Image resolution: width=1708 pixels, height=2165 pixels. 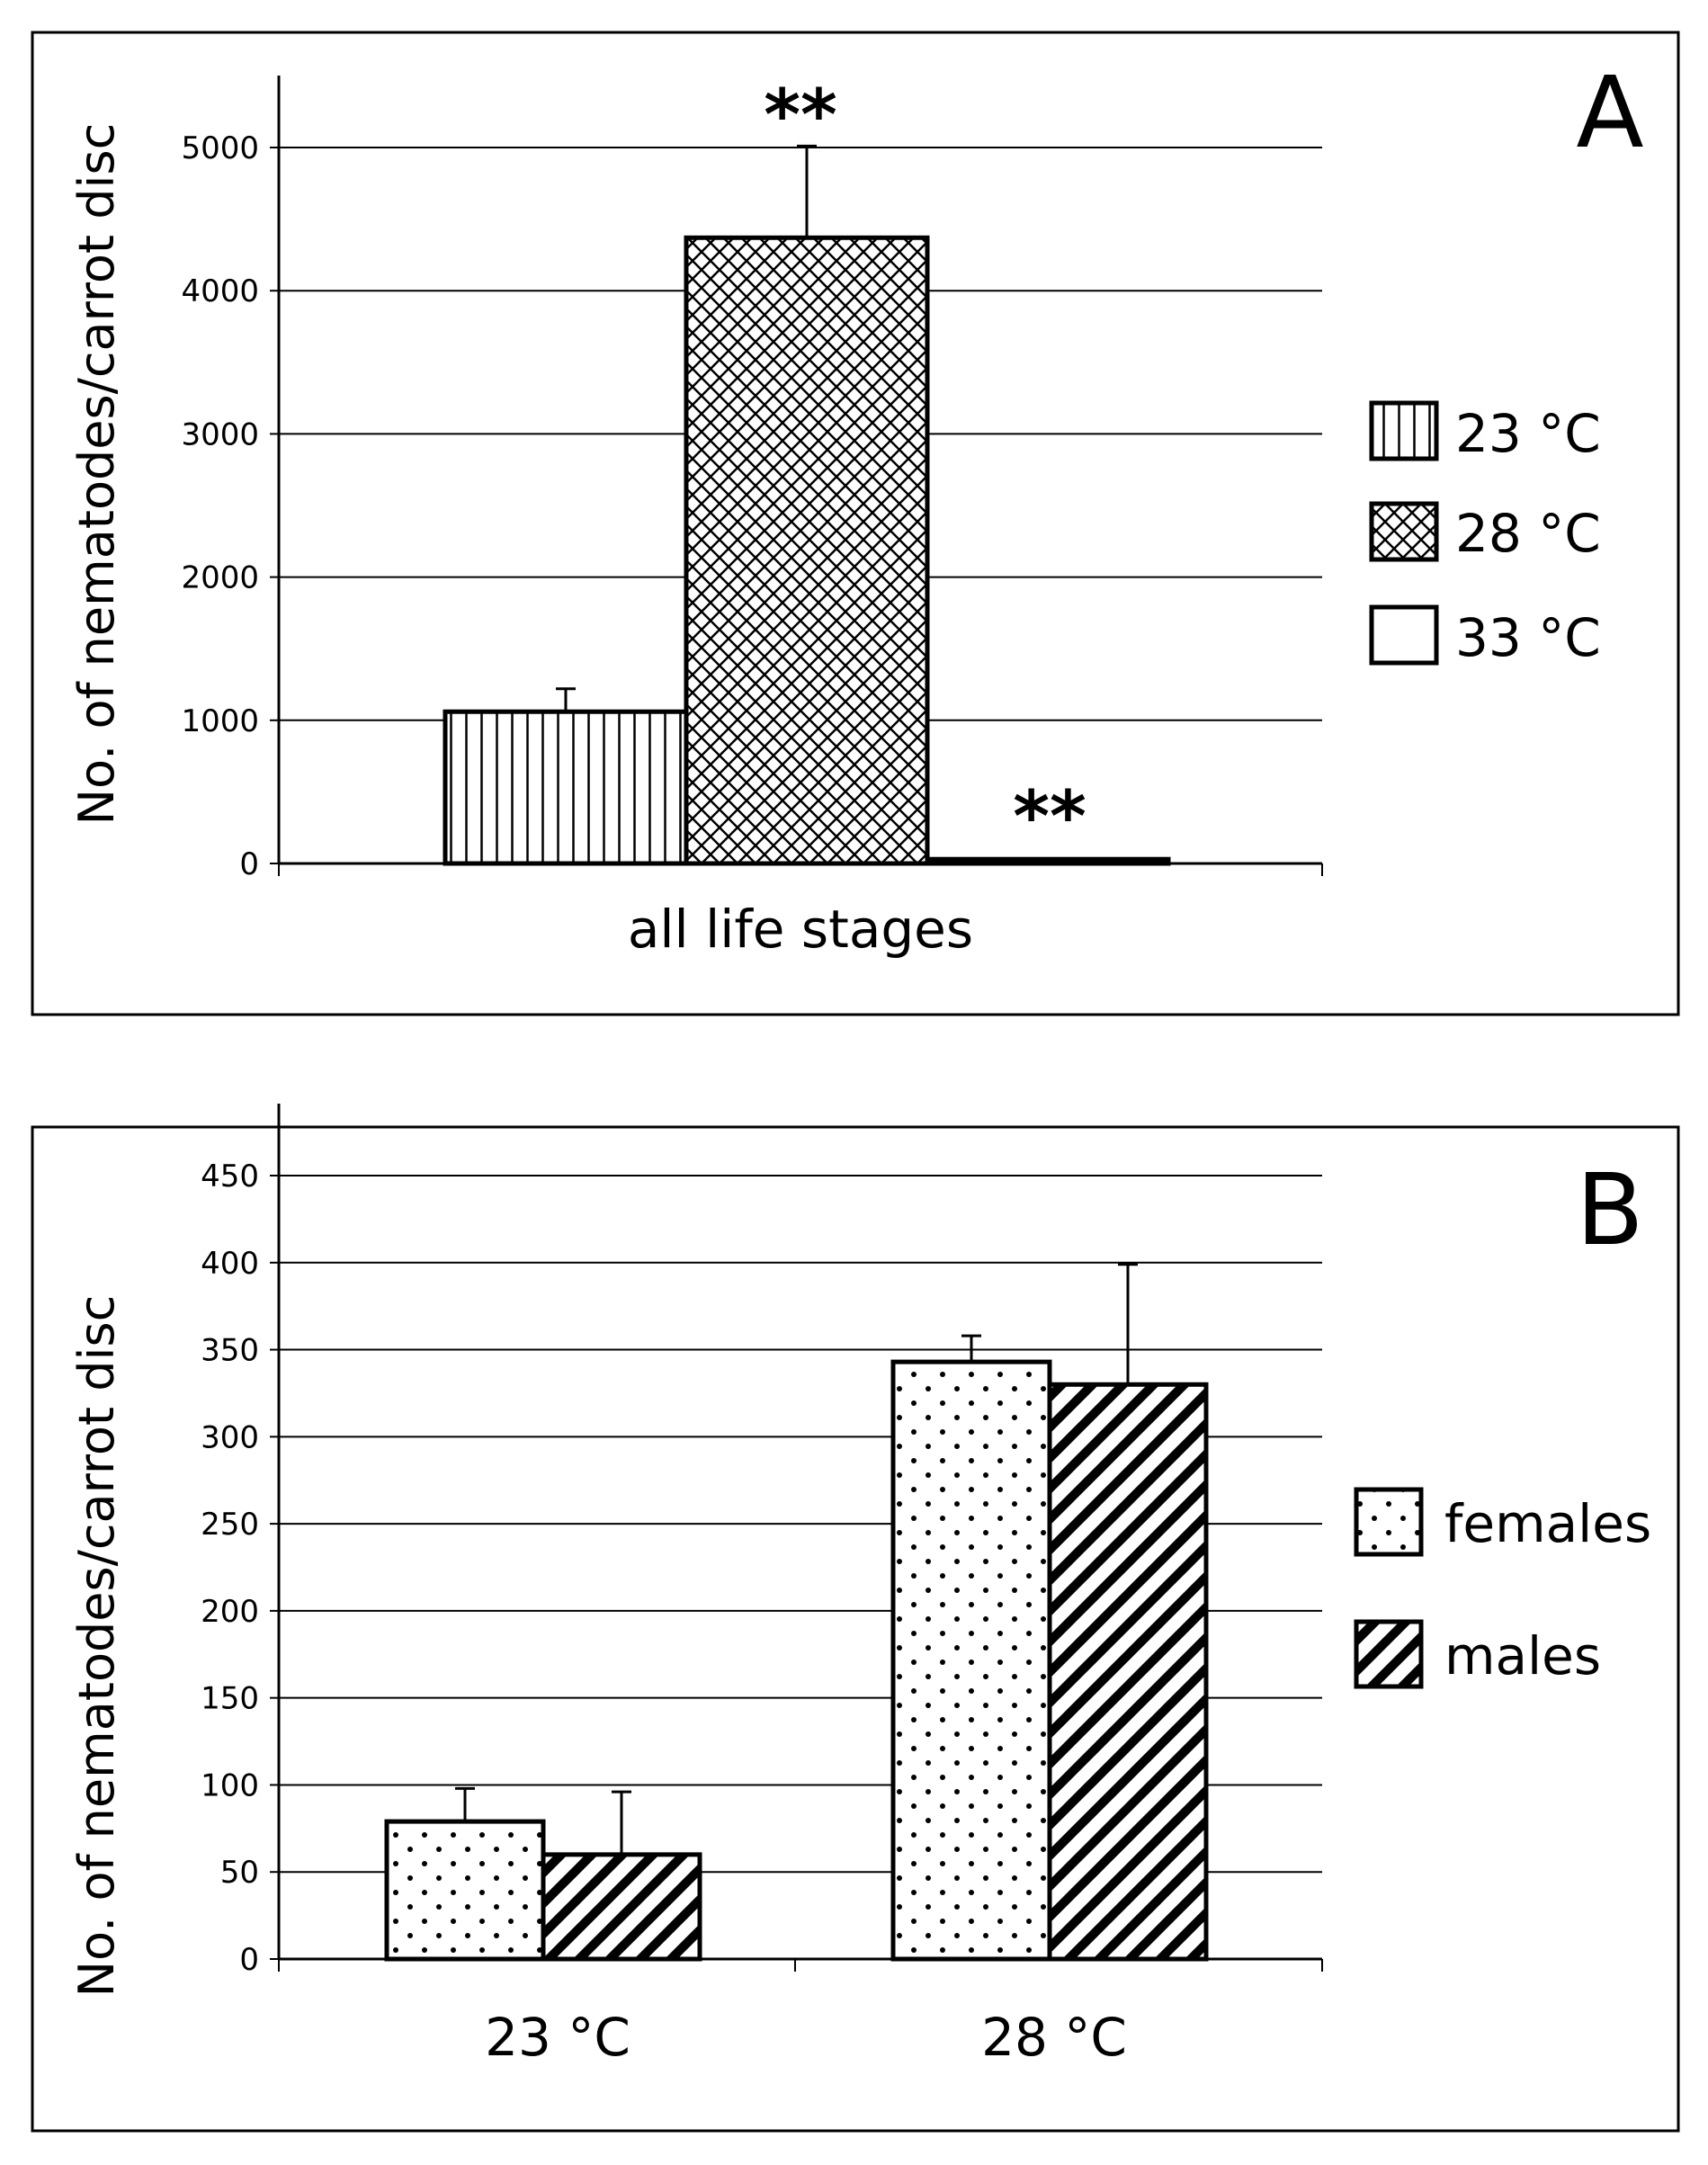 What do you see at coordinates (230, 1264) in the screenshot?
I see `panel-b-y-tick-label: 400` at bounding box center [230, 1264].